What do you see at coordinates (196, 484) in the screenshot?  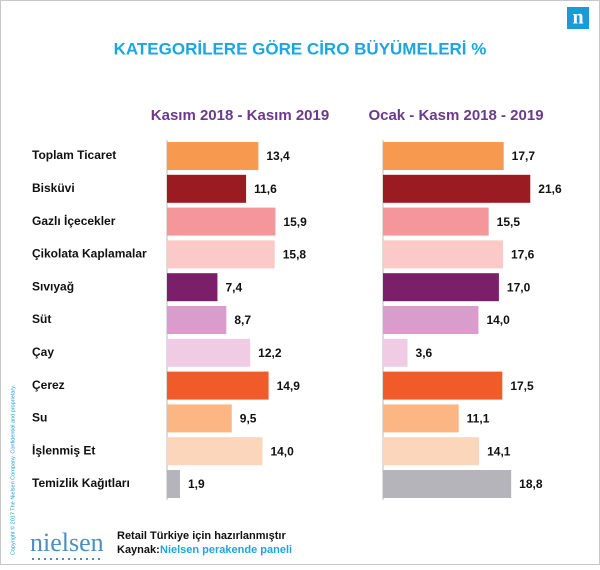 I see `value-label: 1,9` at bounding box center [196, 484].